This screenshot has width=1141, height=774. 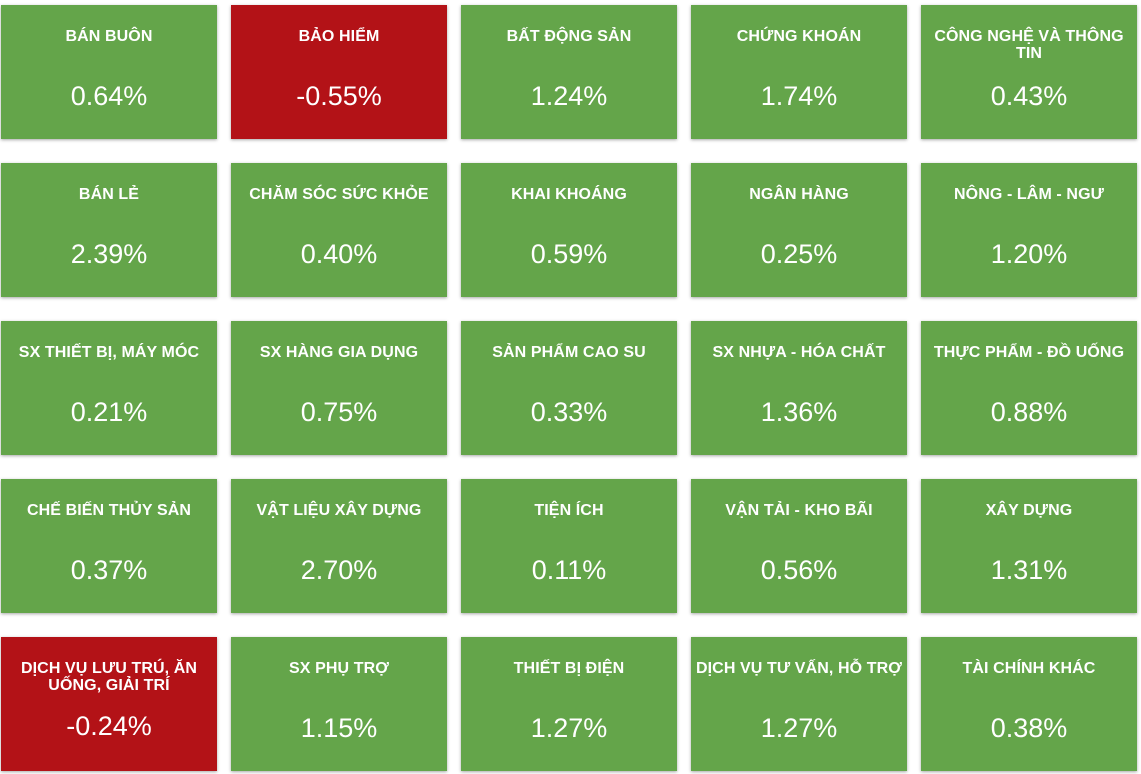 What do you see at coordinates (109, 194) in the screenshot?
I see `sector-name: BÁN LẺ` at bounding box center [109, 194].